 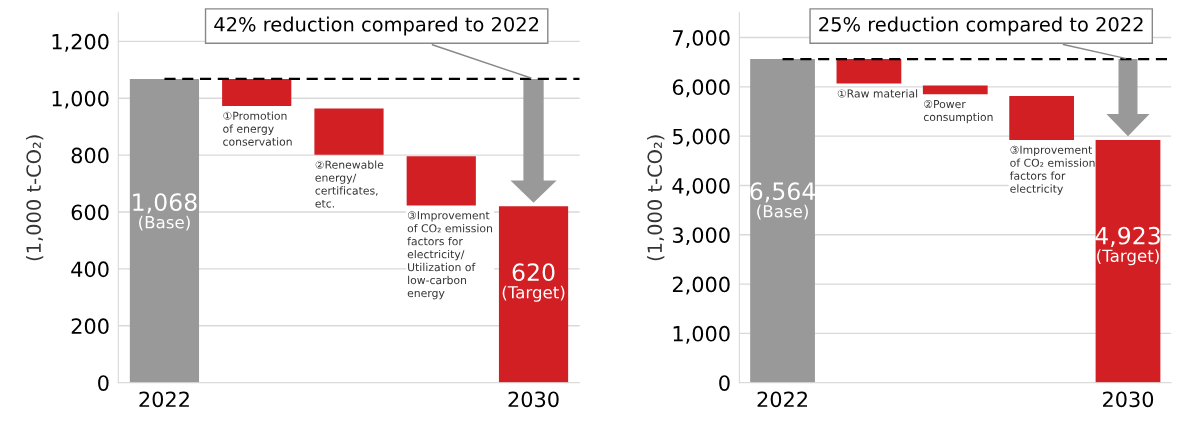 I want to click on annotation: 25% reduction compared to 2022, so click(x=981, y=26).